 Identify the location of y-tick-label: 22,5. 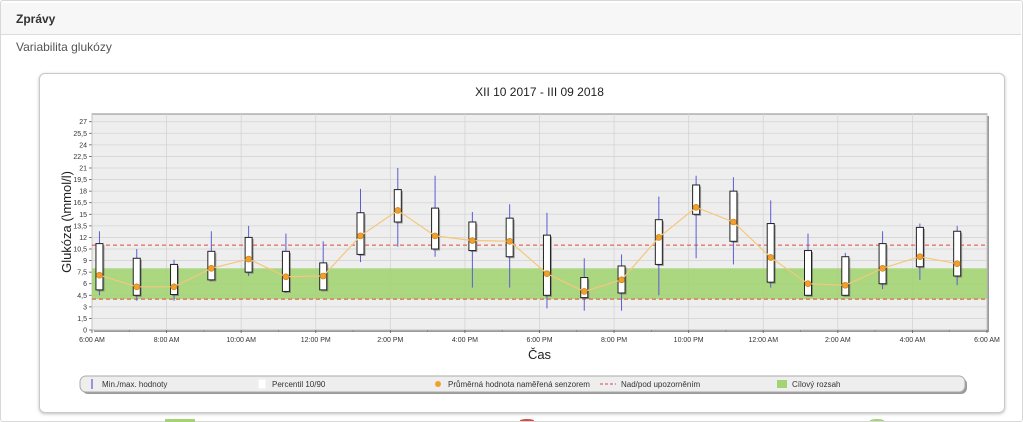
(80, 157).